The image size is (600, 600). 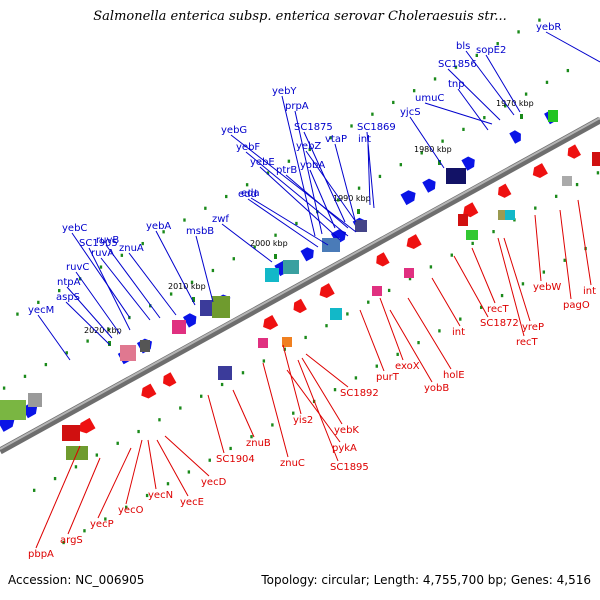 What do you see at coordinates (77, 267) in the screenshot?
I see `forward-gene-label: ruvC` at bounding box center [77, 267].